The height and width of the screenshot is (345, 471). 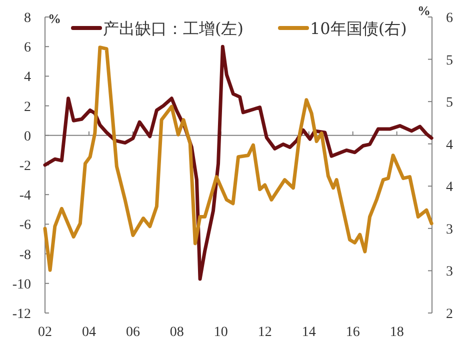 I want to click on x-tick-label: 12, so click(x=265, y=332).